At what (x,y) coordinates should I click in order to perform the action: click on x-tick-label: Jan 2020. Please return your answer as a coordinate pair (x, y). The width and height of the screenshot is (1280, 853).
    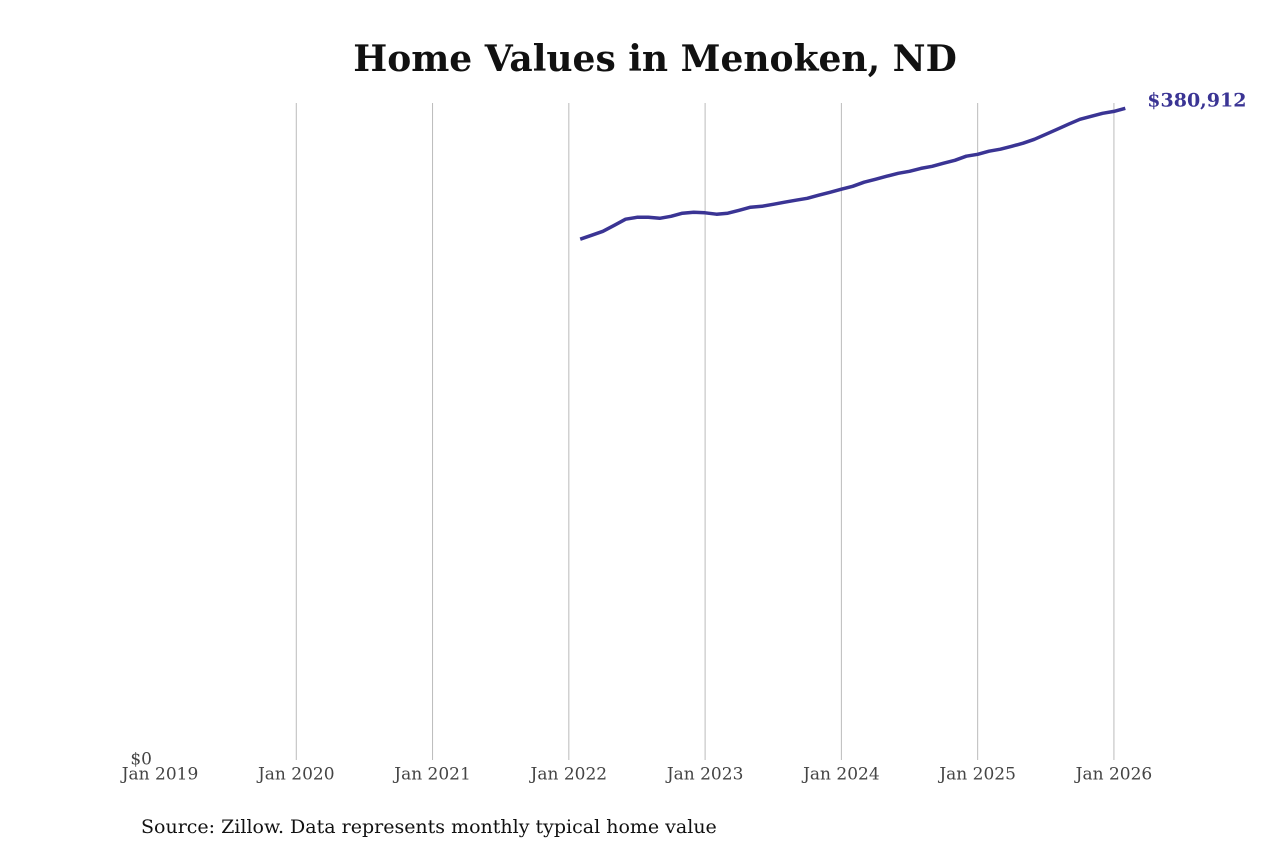
    Looking at the image, I should click on (295, 775).